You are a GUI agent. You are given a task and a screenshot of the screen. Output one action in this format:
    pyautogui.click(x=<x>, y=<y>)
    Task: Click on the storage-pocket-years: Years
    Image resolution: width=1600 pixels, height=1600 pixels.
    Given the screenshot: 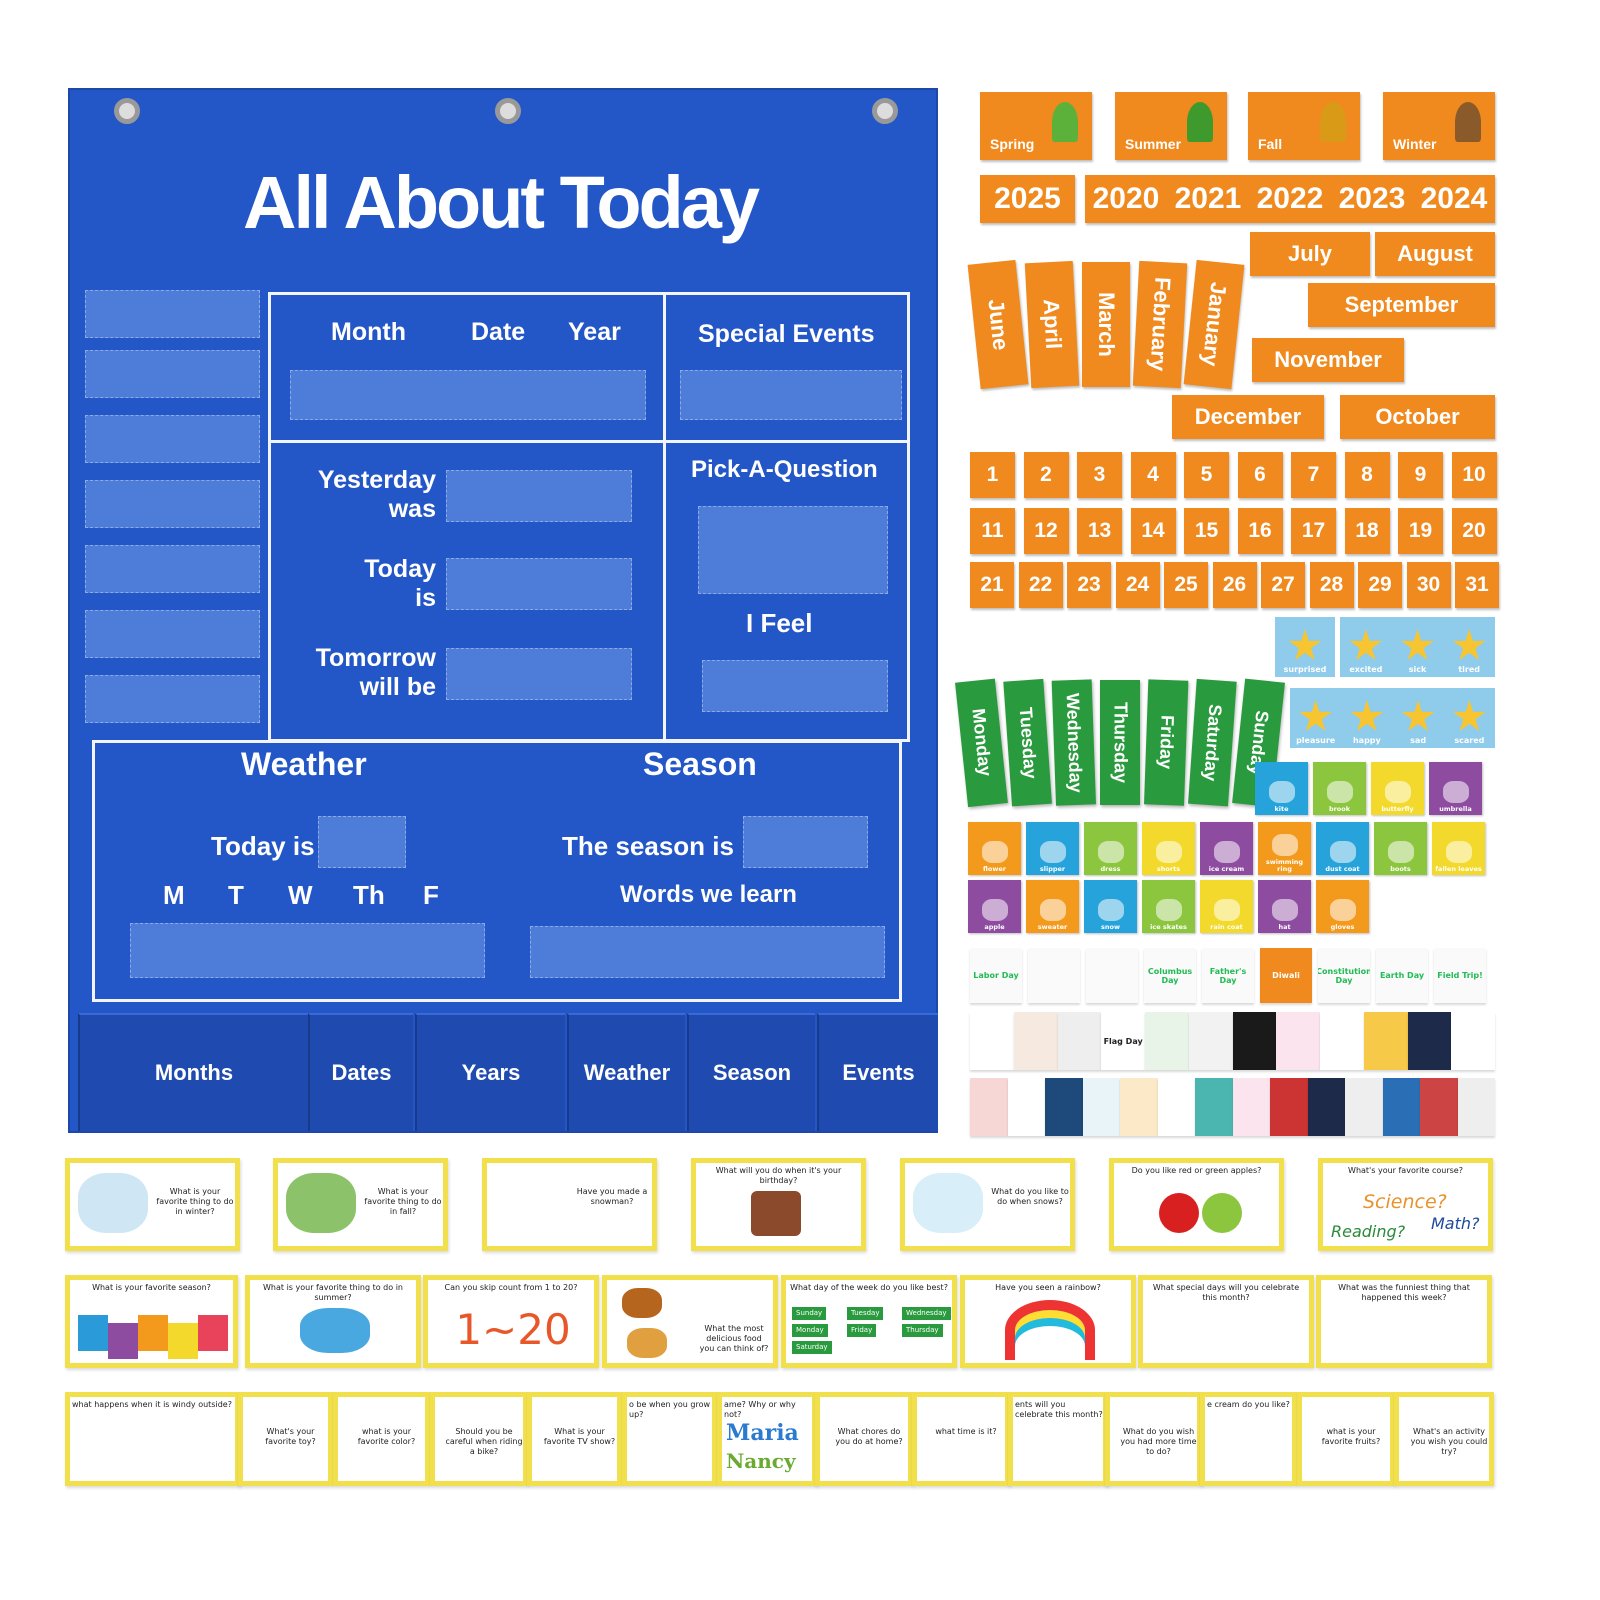 What is the action you would take?
    pyautogui.click(x=490, y=1072)
    